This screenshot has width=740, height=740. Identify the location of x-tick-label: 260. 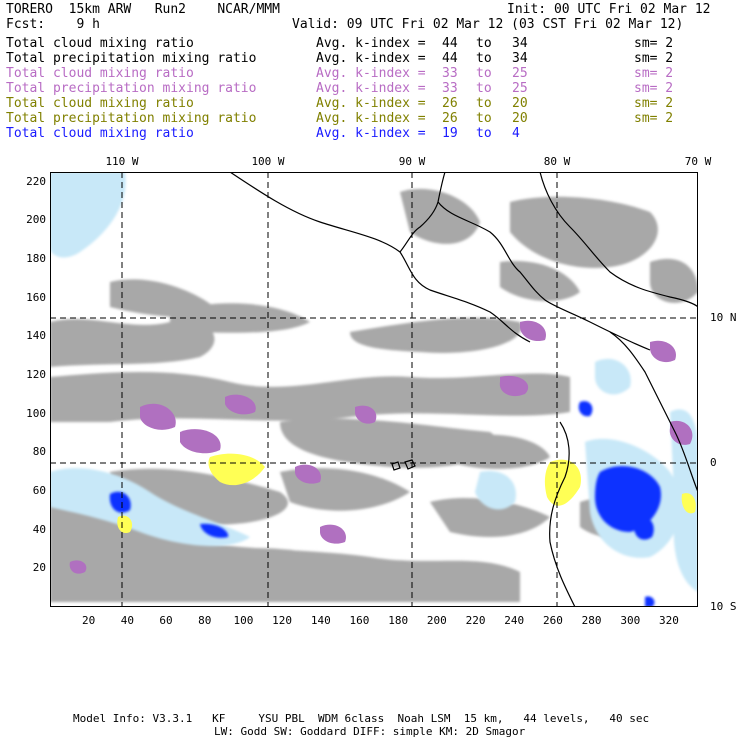
(552, 620).